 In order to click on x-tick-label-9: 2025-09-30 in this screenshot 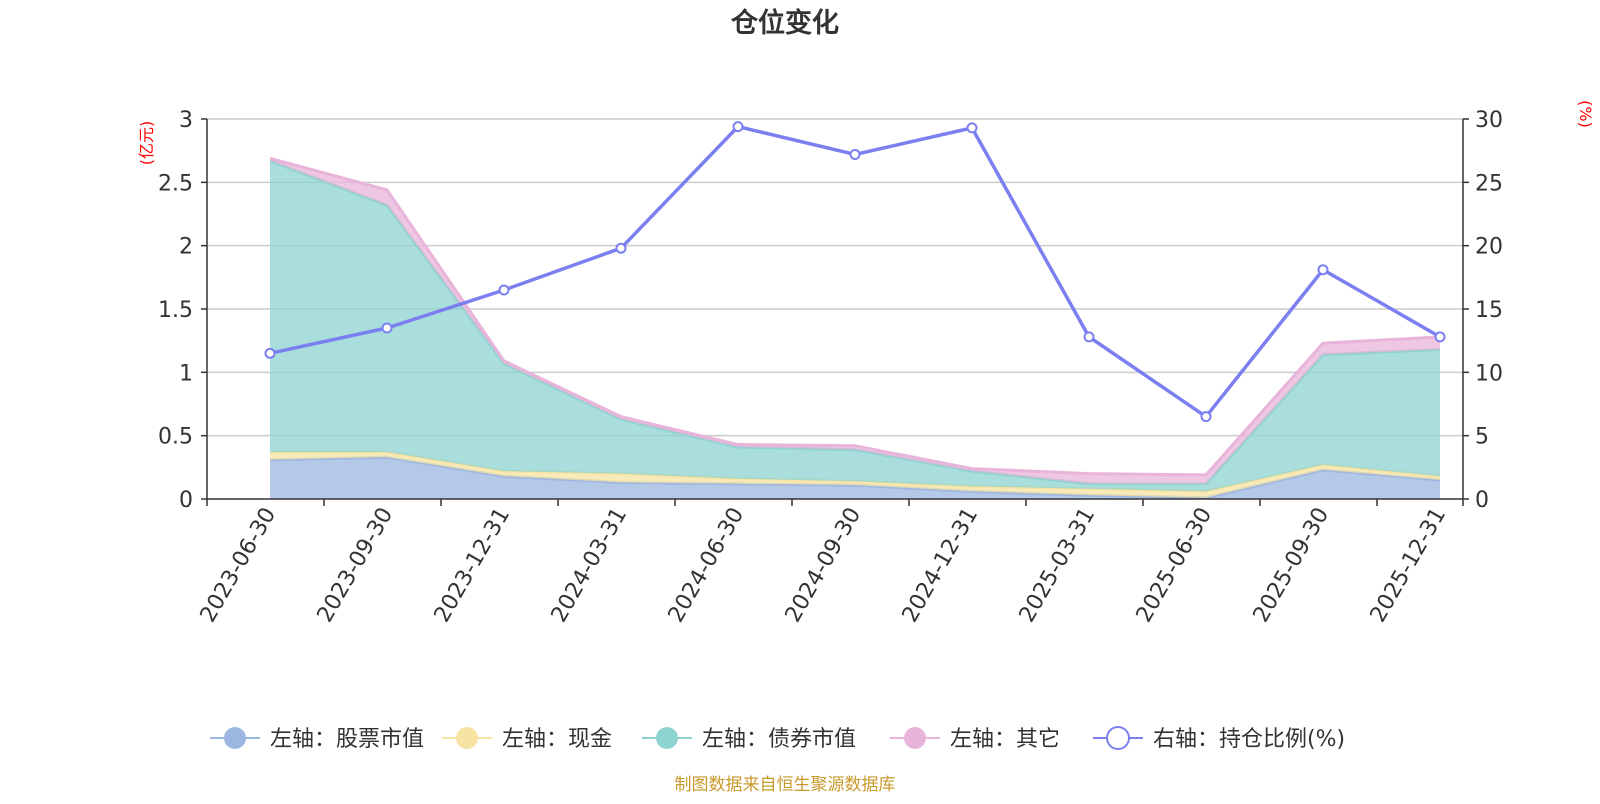, I will do `click(1292, 565)`.